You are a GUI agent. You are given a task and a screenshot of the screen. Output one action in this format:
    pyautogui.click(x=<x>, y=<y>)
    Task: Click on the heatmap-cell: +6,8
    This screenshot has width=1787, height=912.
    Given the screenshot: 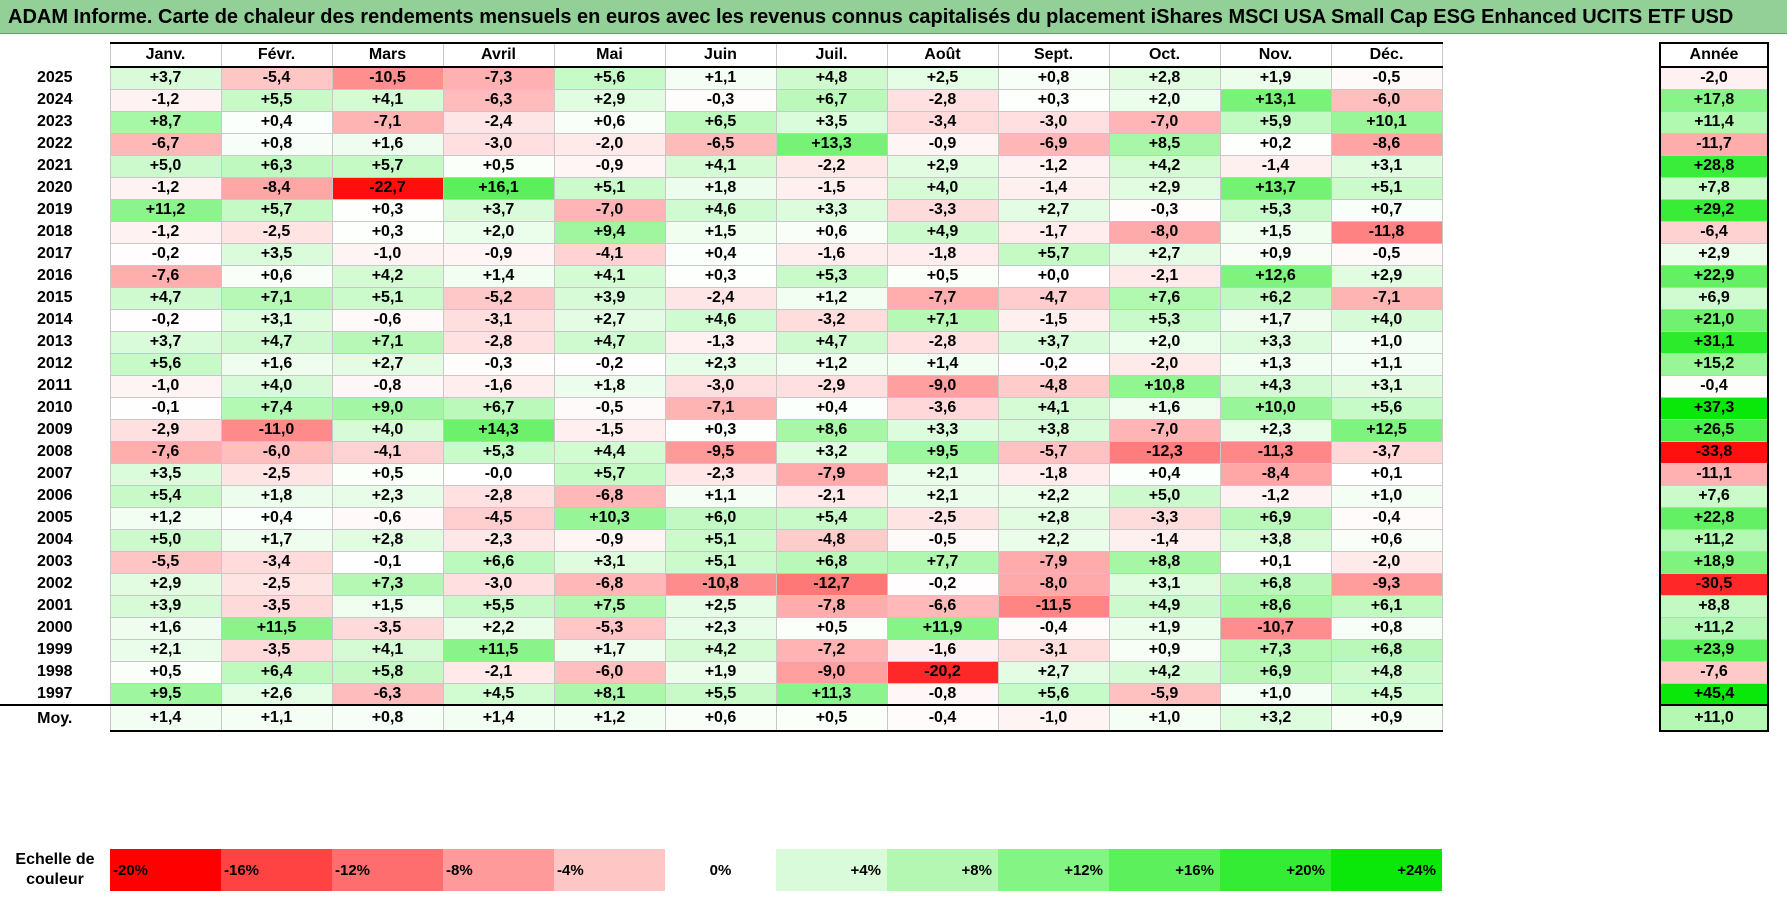 What is the action you would take?
    pyautogui.click(x=1386, y=650)
    